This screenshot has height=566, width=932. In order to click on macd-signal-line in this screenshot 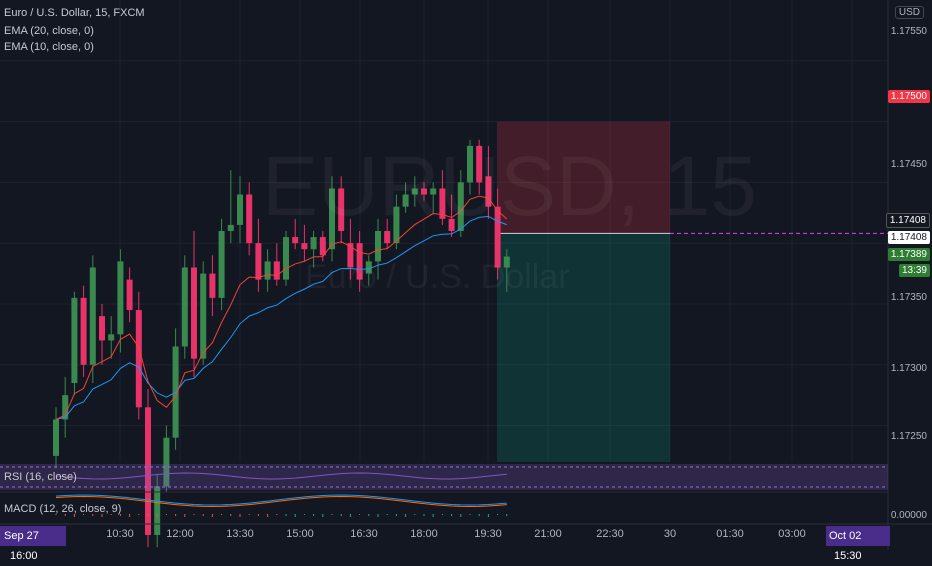, I will do `click(281, 501)`.